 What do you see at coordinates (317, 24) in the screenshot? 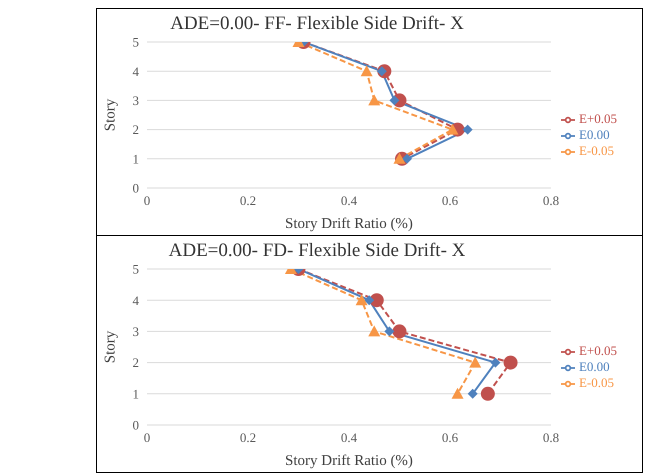
I see `chart-title: ADE=0.00- FF- Flexible Side Drift- X` at bounding box center [317, 24].